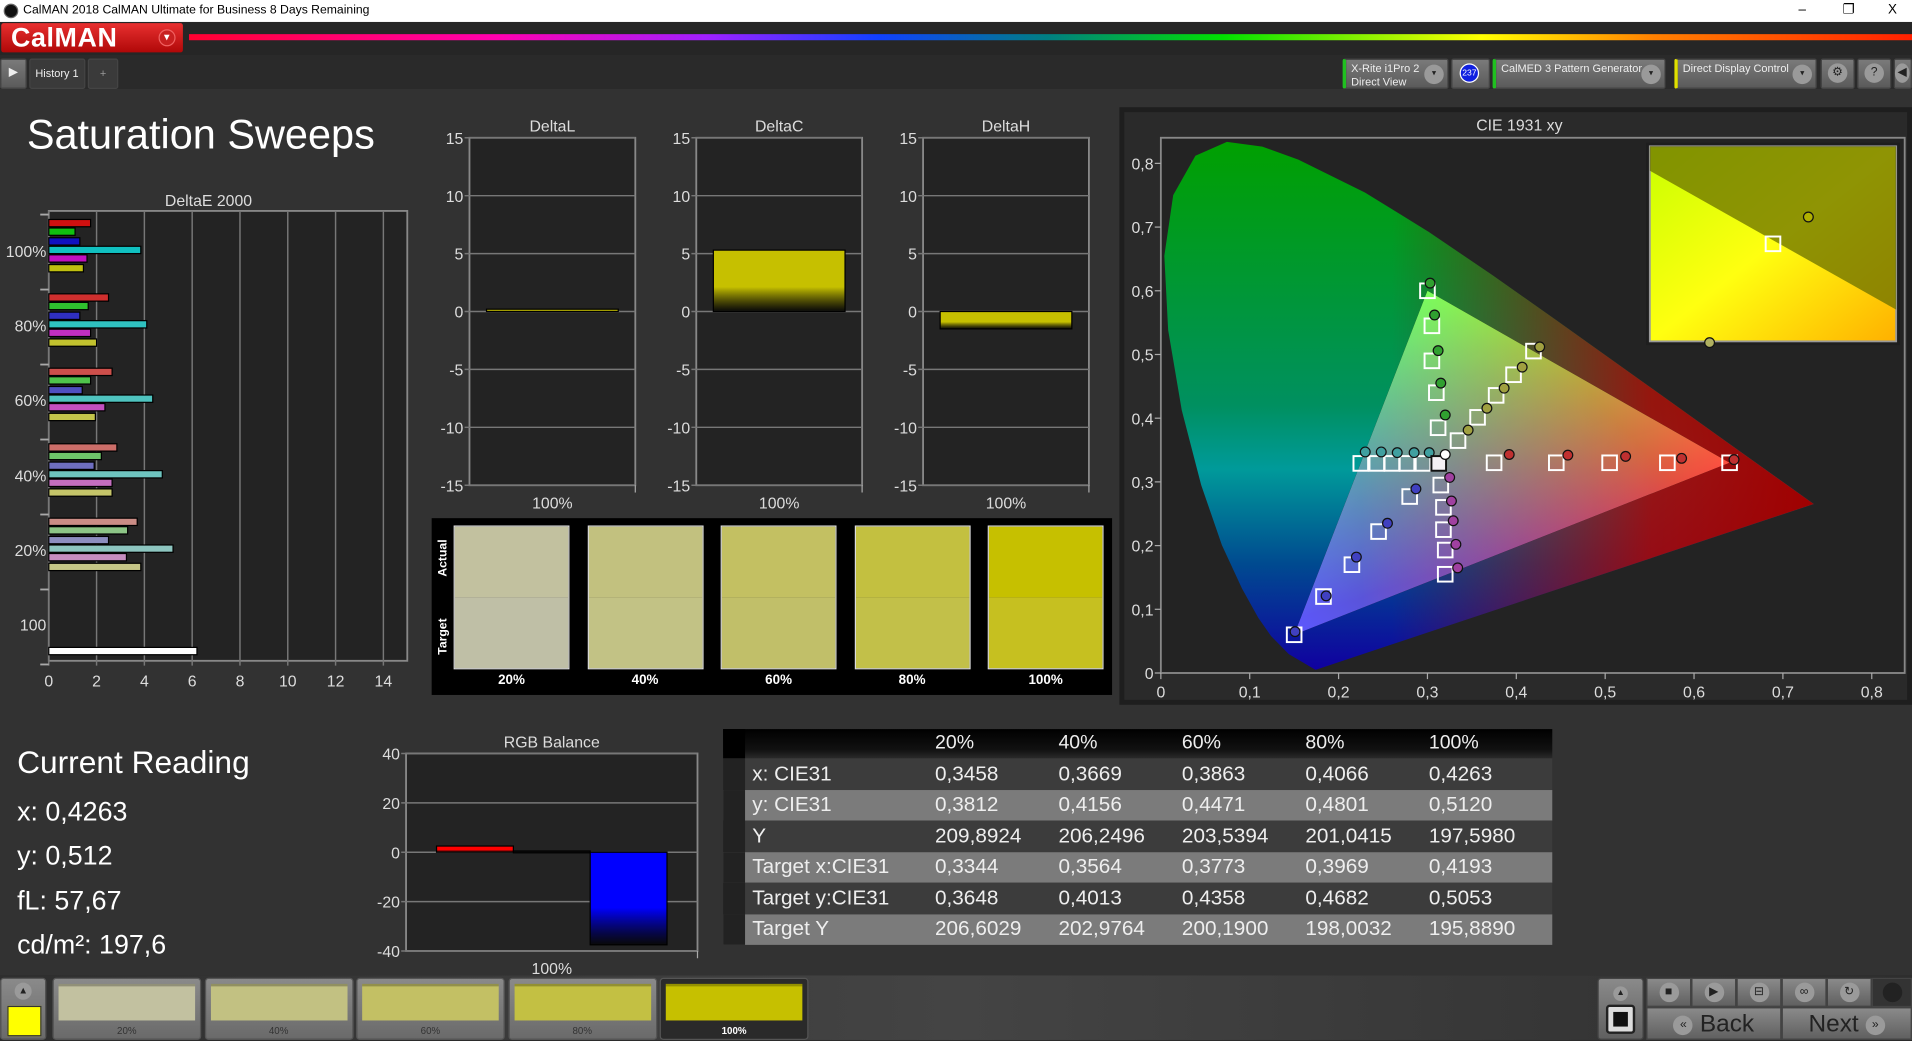 The image size is (1912, 1041). I want to click on patch-60%: 60%, so click(430, 1008).